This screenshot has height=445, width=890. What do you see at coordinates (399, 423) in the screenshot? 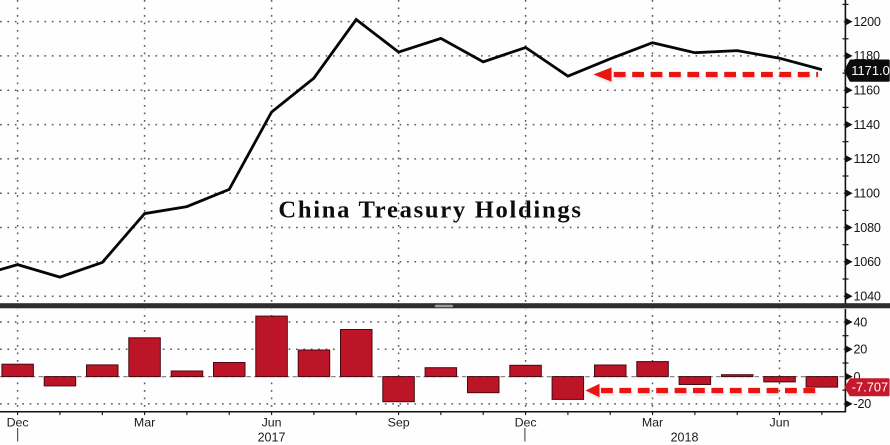
I see `svg-text: Sep` at bounding box center [399, 423].